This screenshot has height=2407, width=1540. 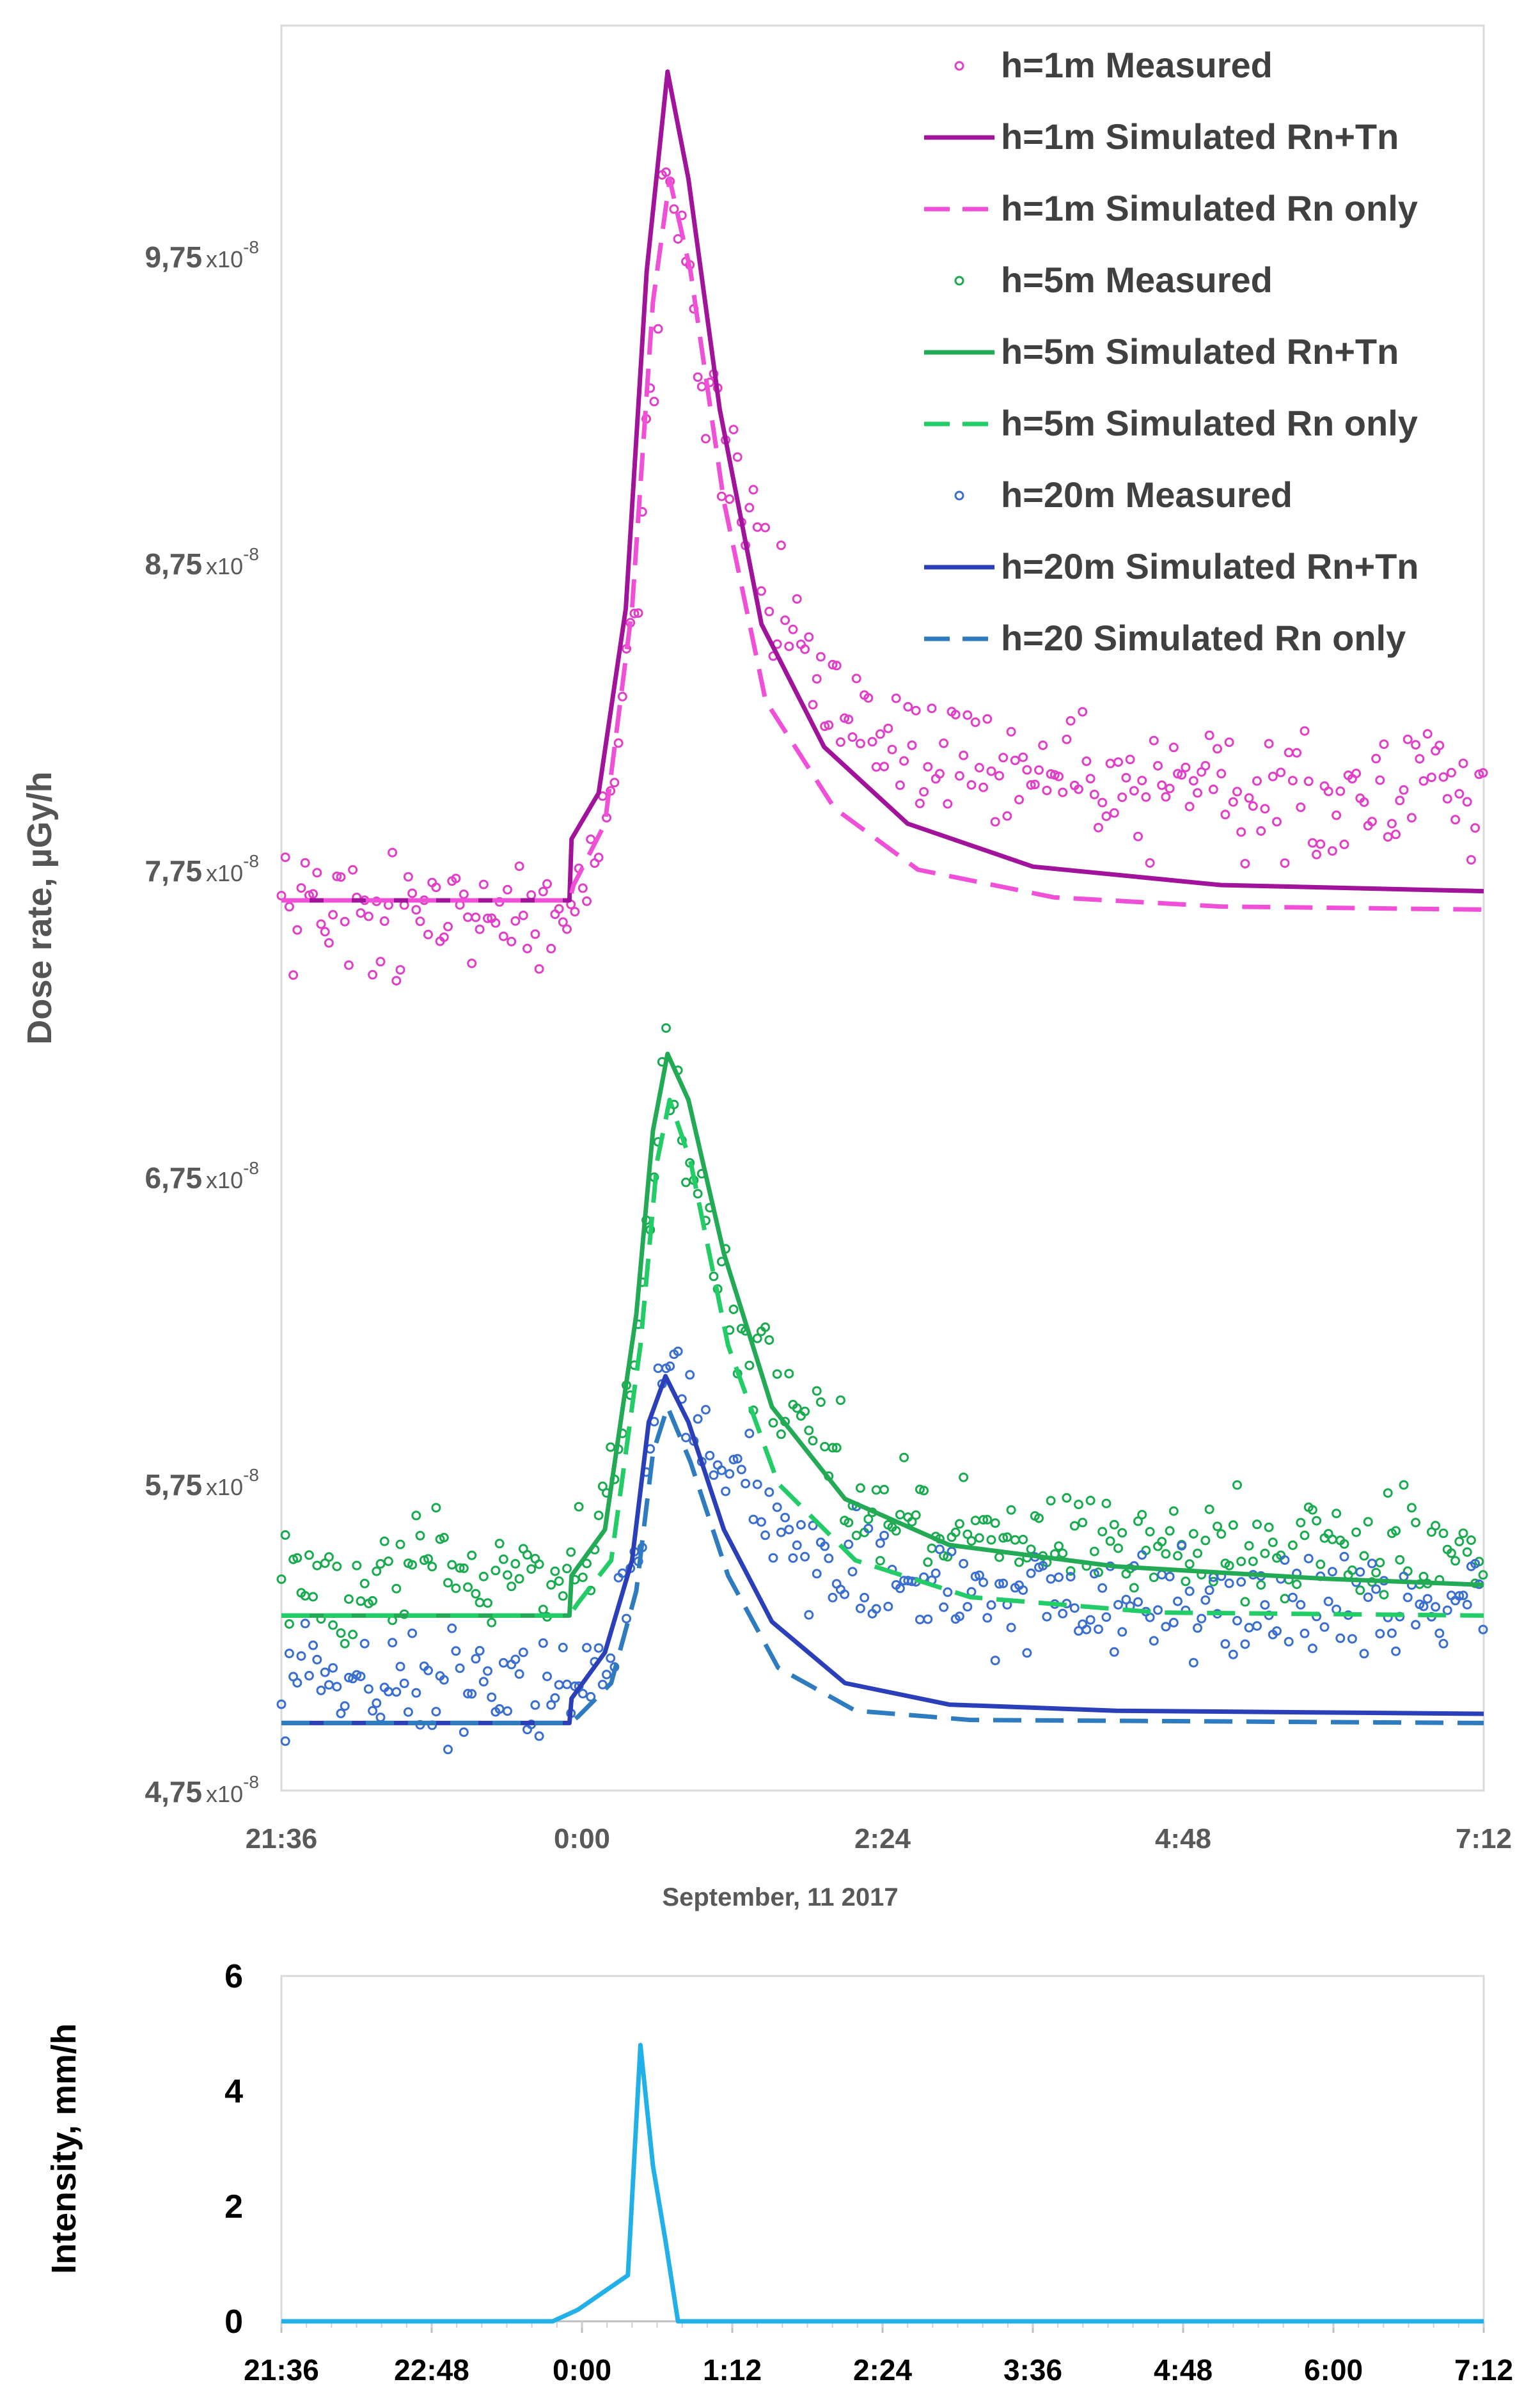 I want to click on rain-x-tick-label: 4:48, so click(x=1184, y=2370).